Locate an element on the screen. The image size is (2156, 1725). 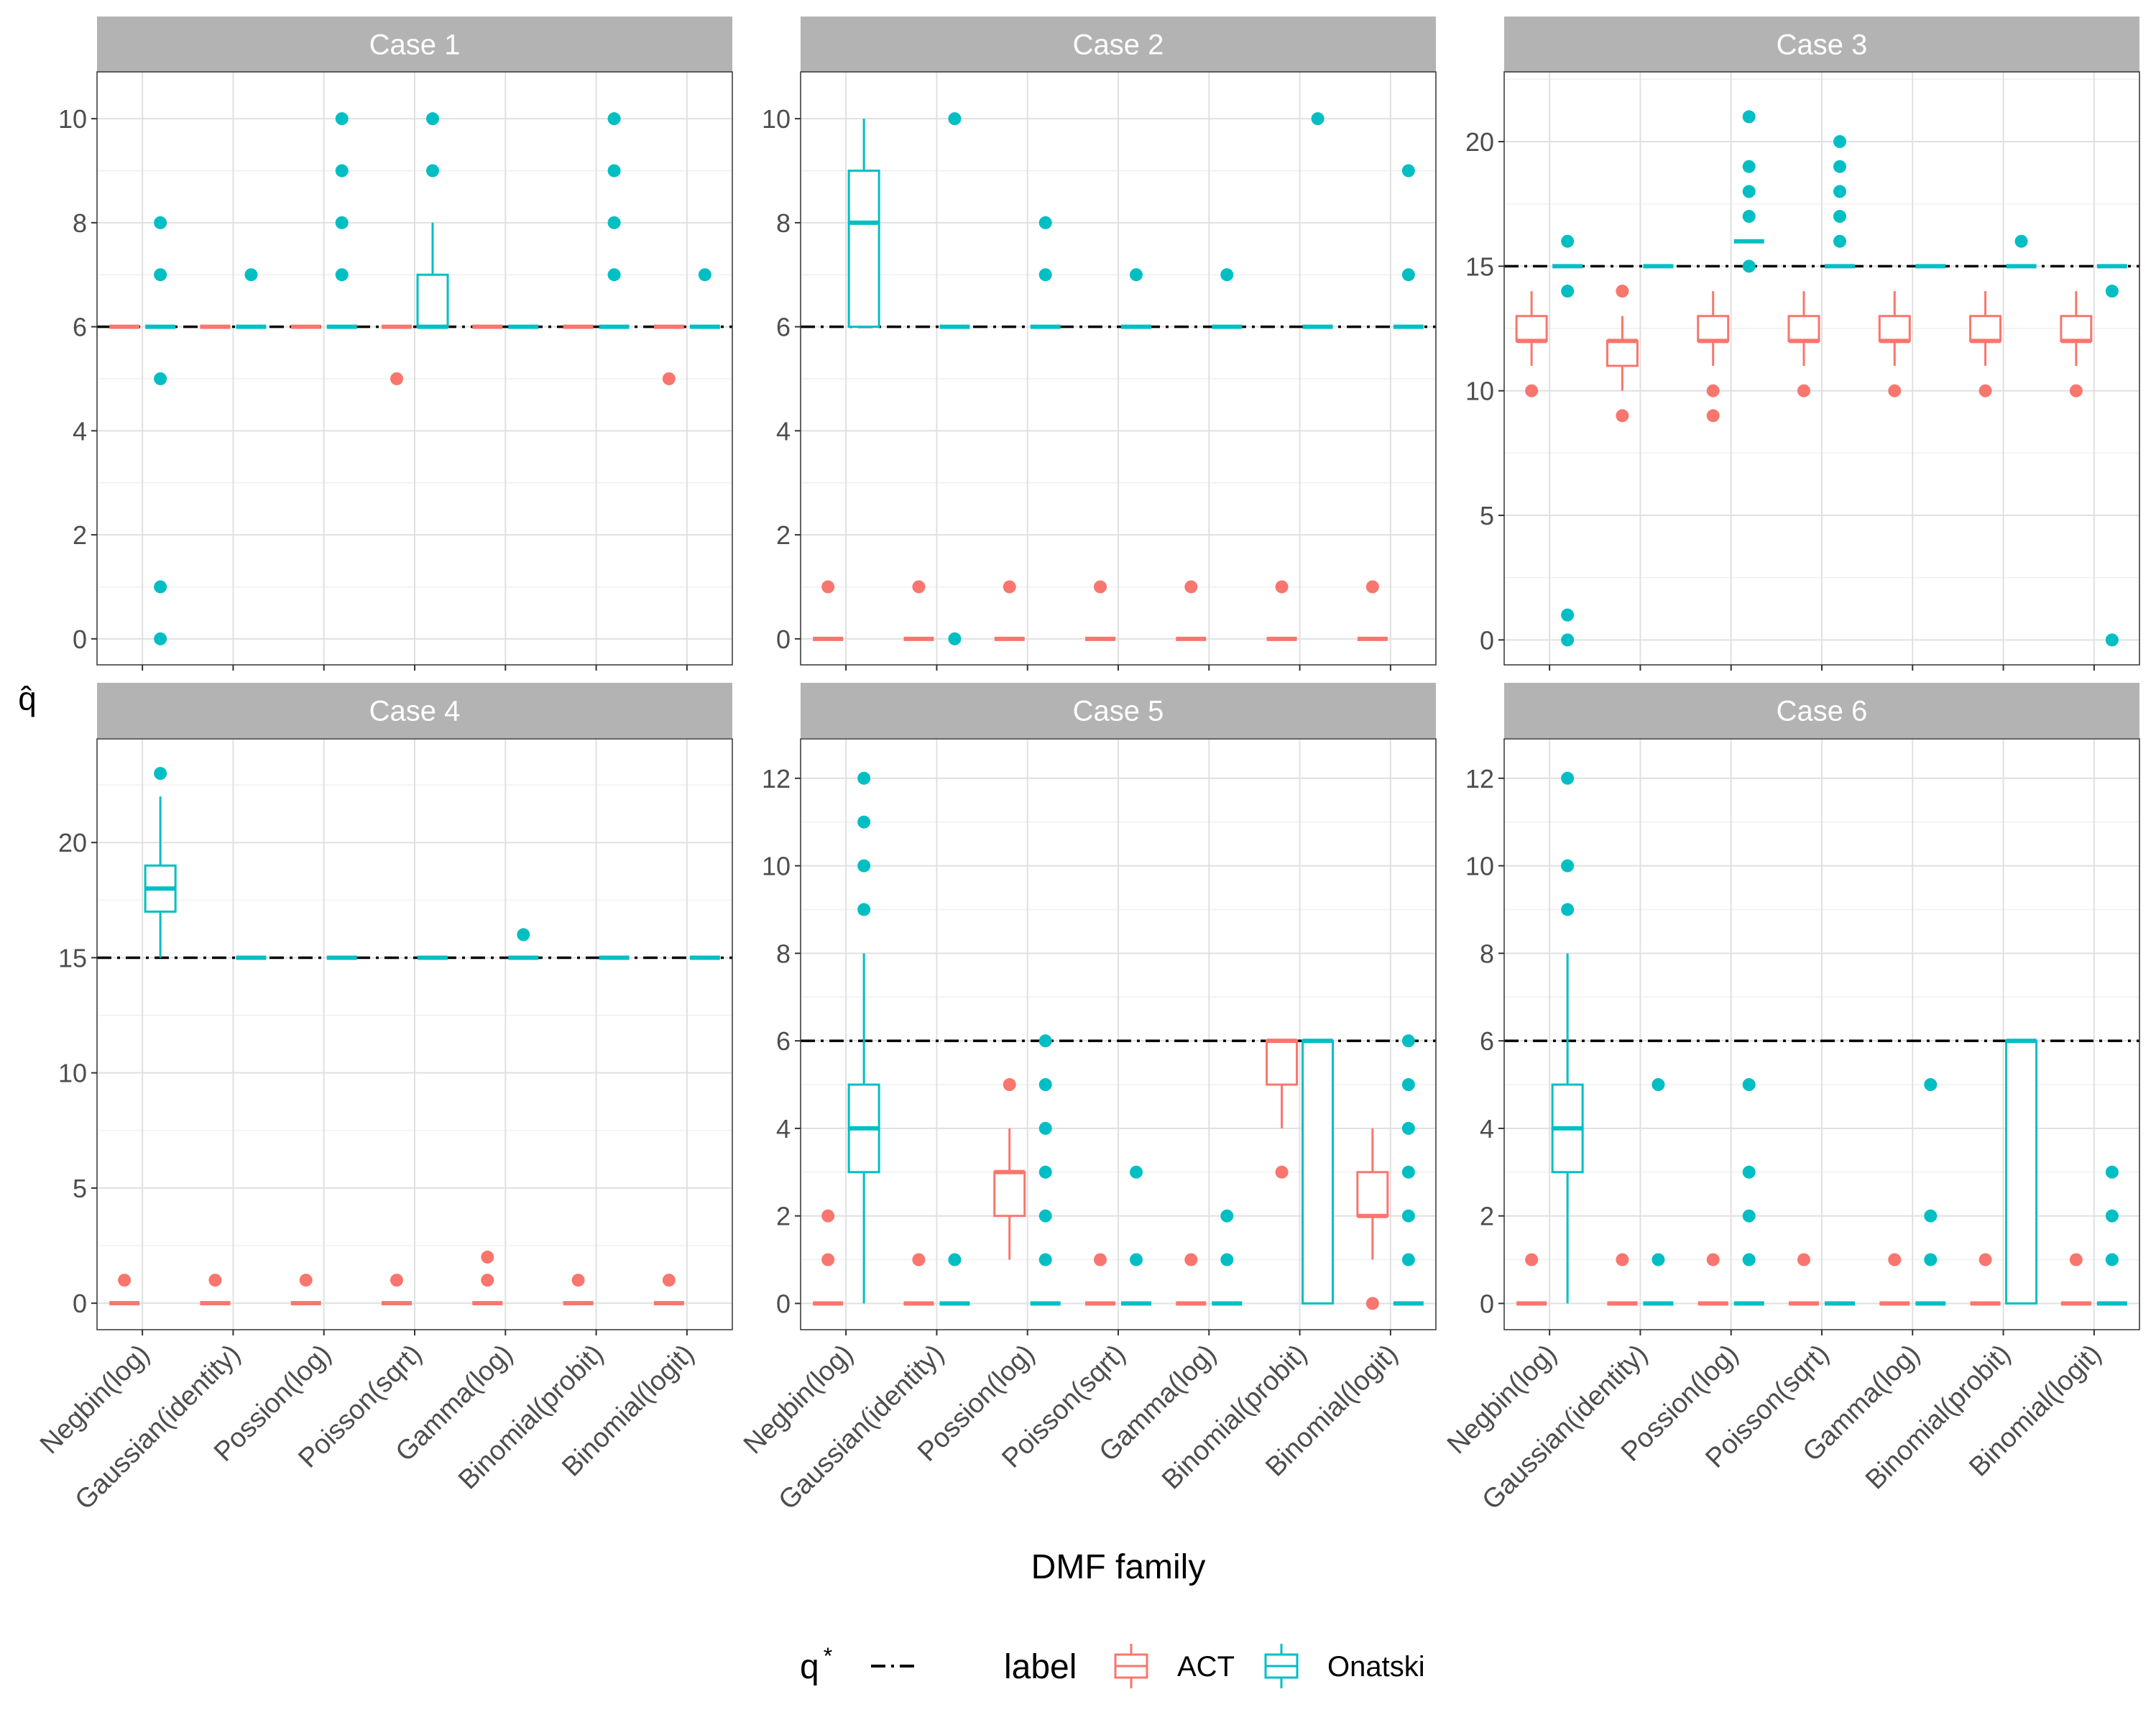
y-tick-label: 8 is located at coordinates (1487, 953).